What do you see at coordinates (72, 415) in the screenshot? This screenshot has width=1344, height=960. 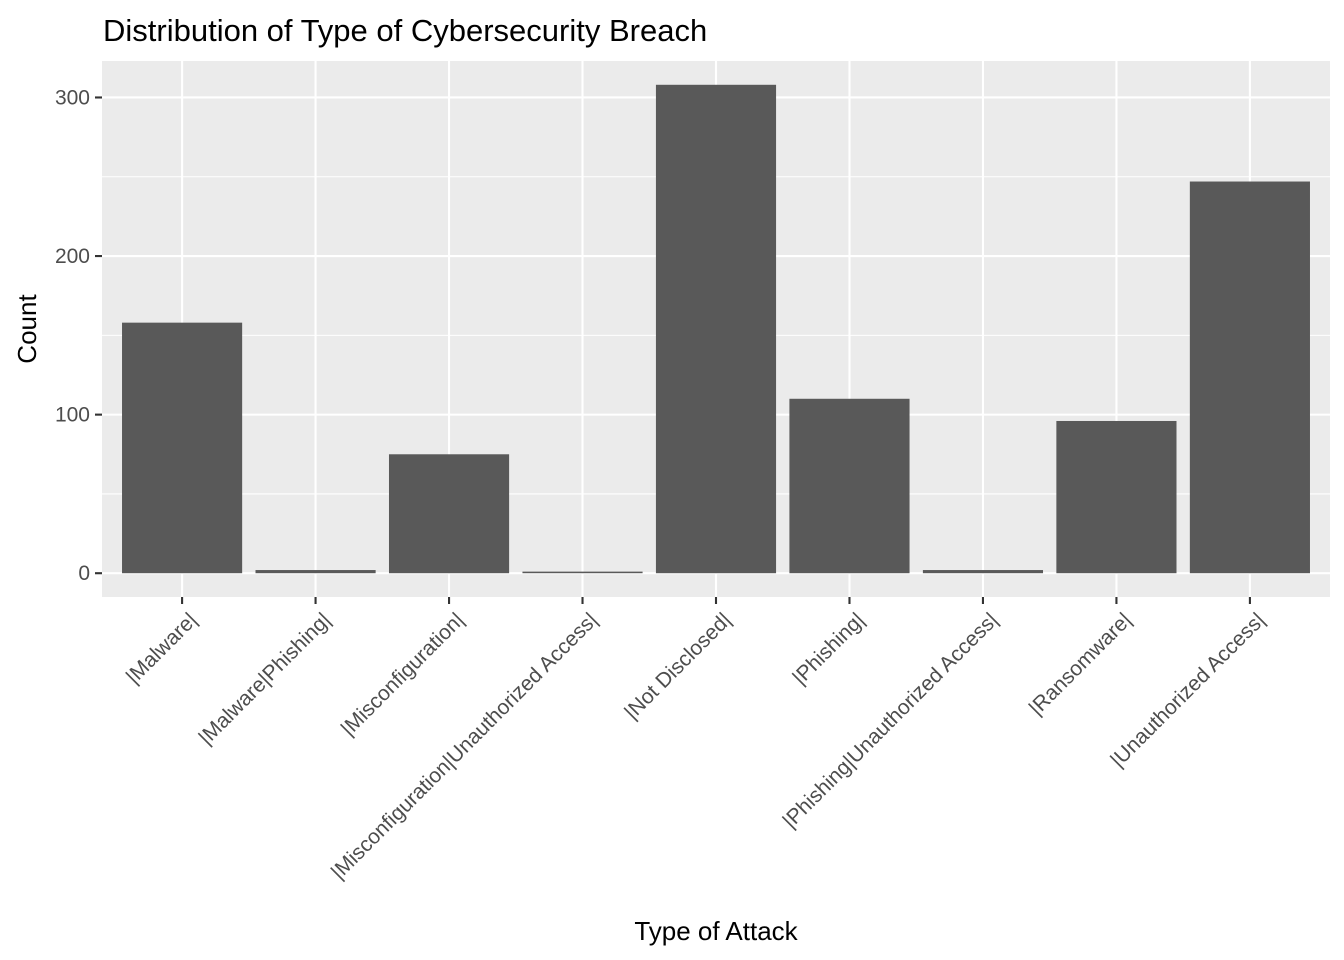 I see `y-tick-label: 100` at bounding box center [72, 415].